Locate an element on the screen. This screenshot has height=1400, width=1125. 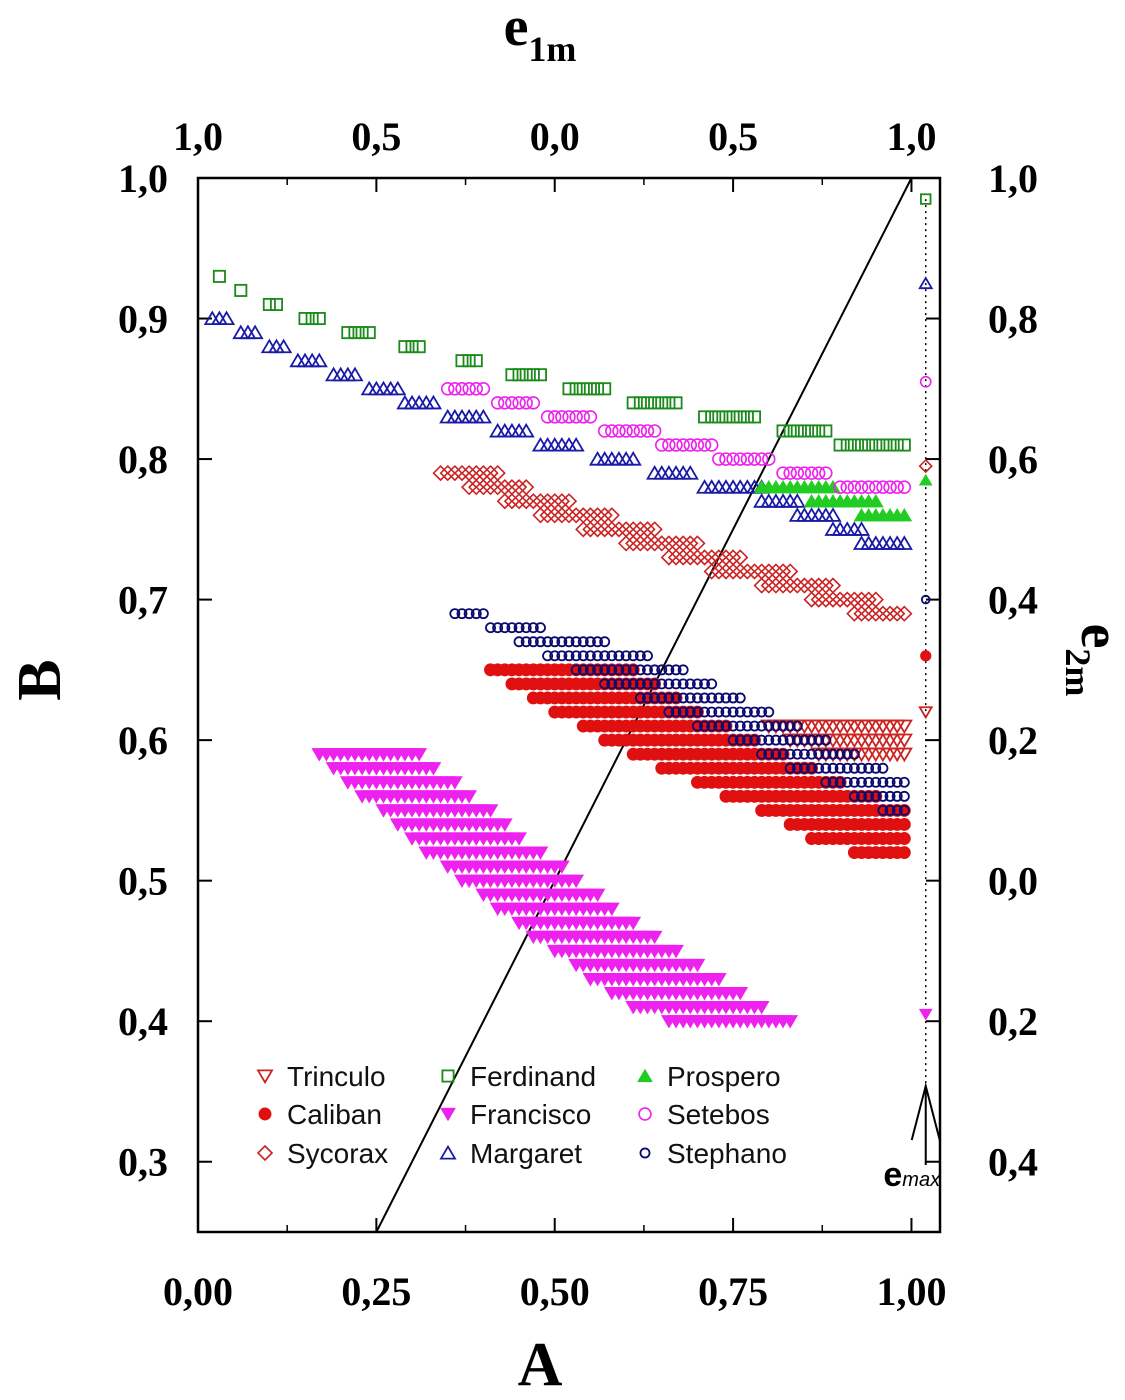
legend-label: Stephano is located at coordinates (727, 1153).